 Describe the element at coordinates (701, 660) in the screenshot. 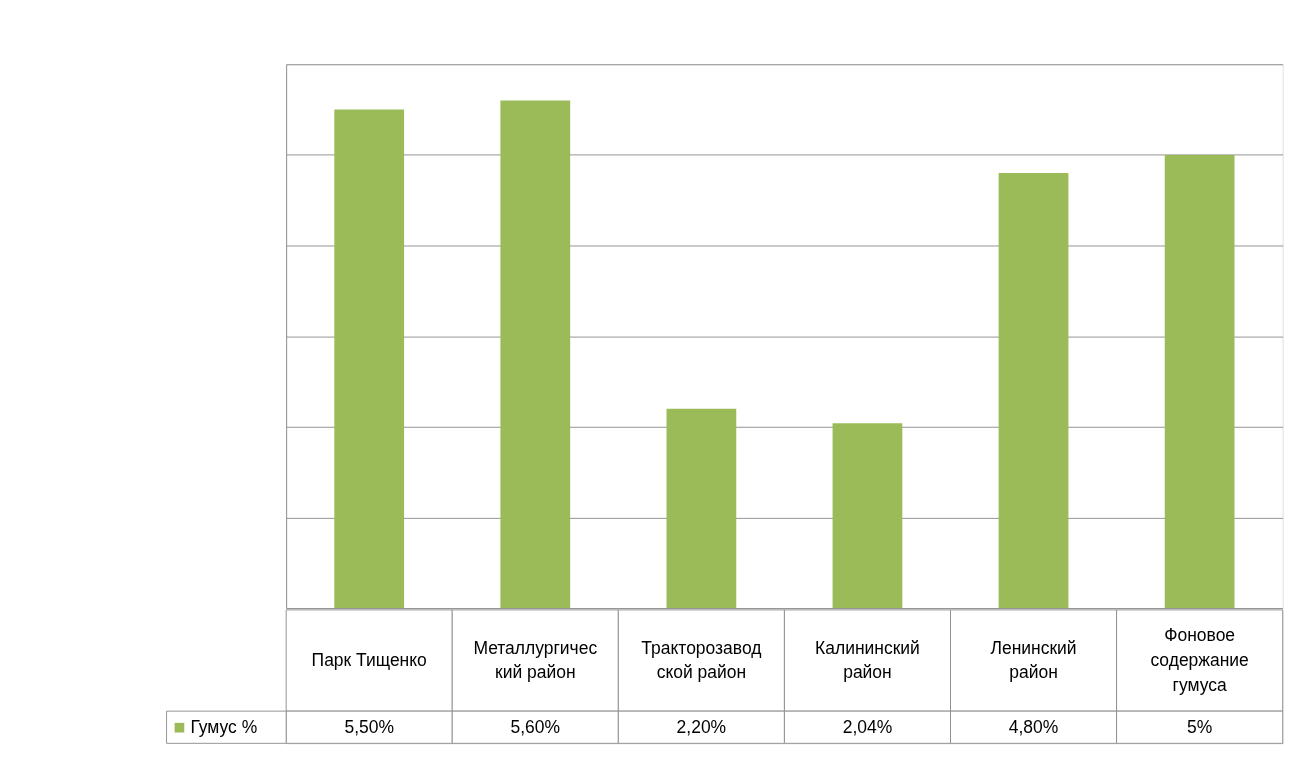

I see `x-tick-label: Тракторозаводской район` at that location.